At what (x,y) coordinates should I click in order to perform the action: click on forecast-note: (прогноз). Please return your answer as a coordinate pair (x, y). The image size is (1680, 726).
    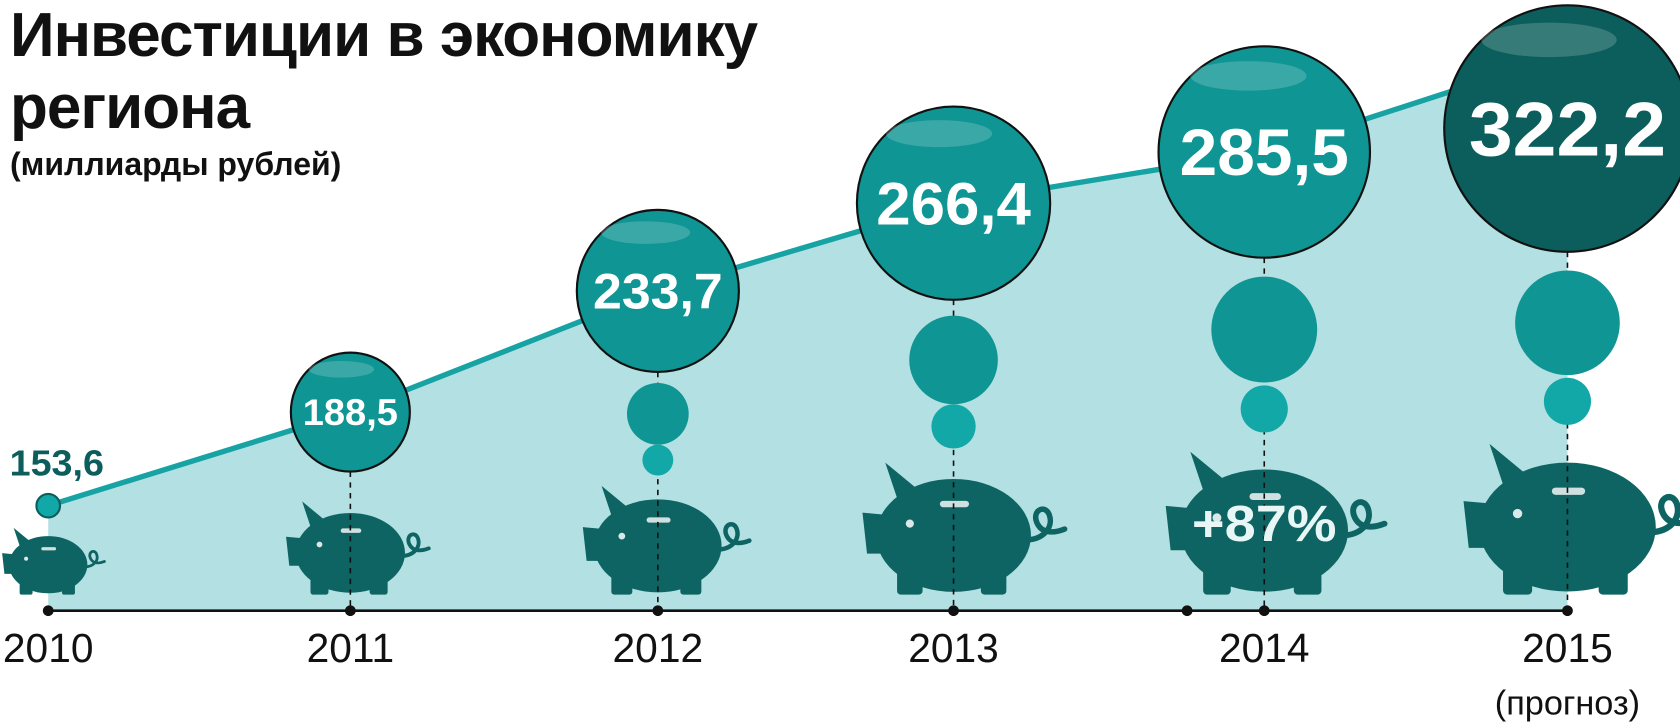
    Looking at the image, I should click on (1567, 704).